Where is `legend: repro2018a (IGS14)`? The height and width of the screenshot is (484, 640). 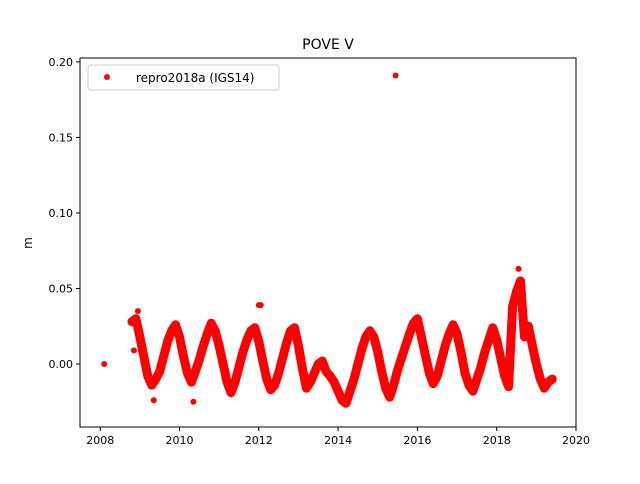
legend: repro2018a (IGS14) is located at coordinates (183, 77).